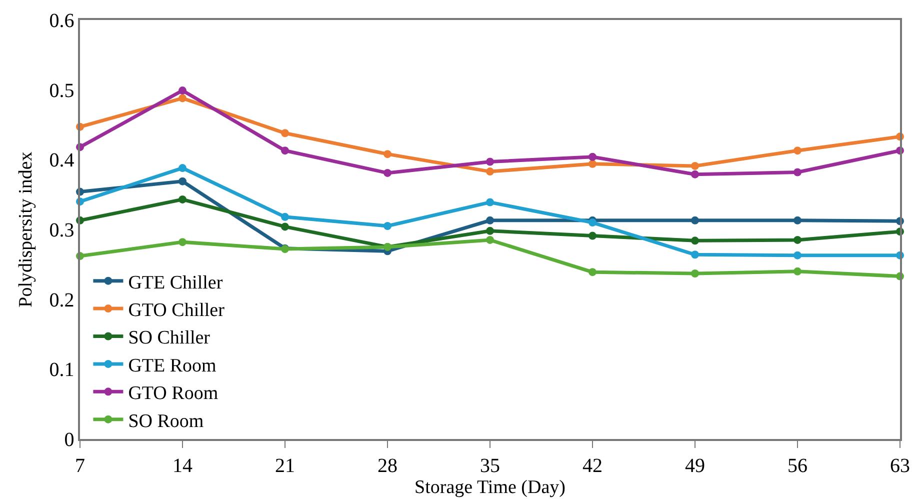  Describe the element at coordinates (490, 465) in the screenshot. I see `x-tick-label: 35` at that location.